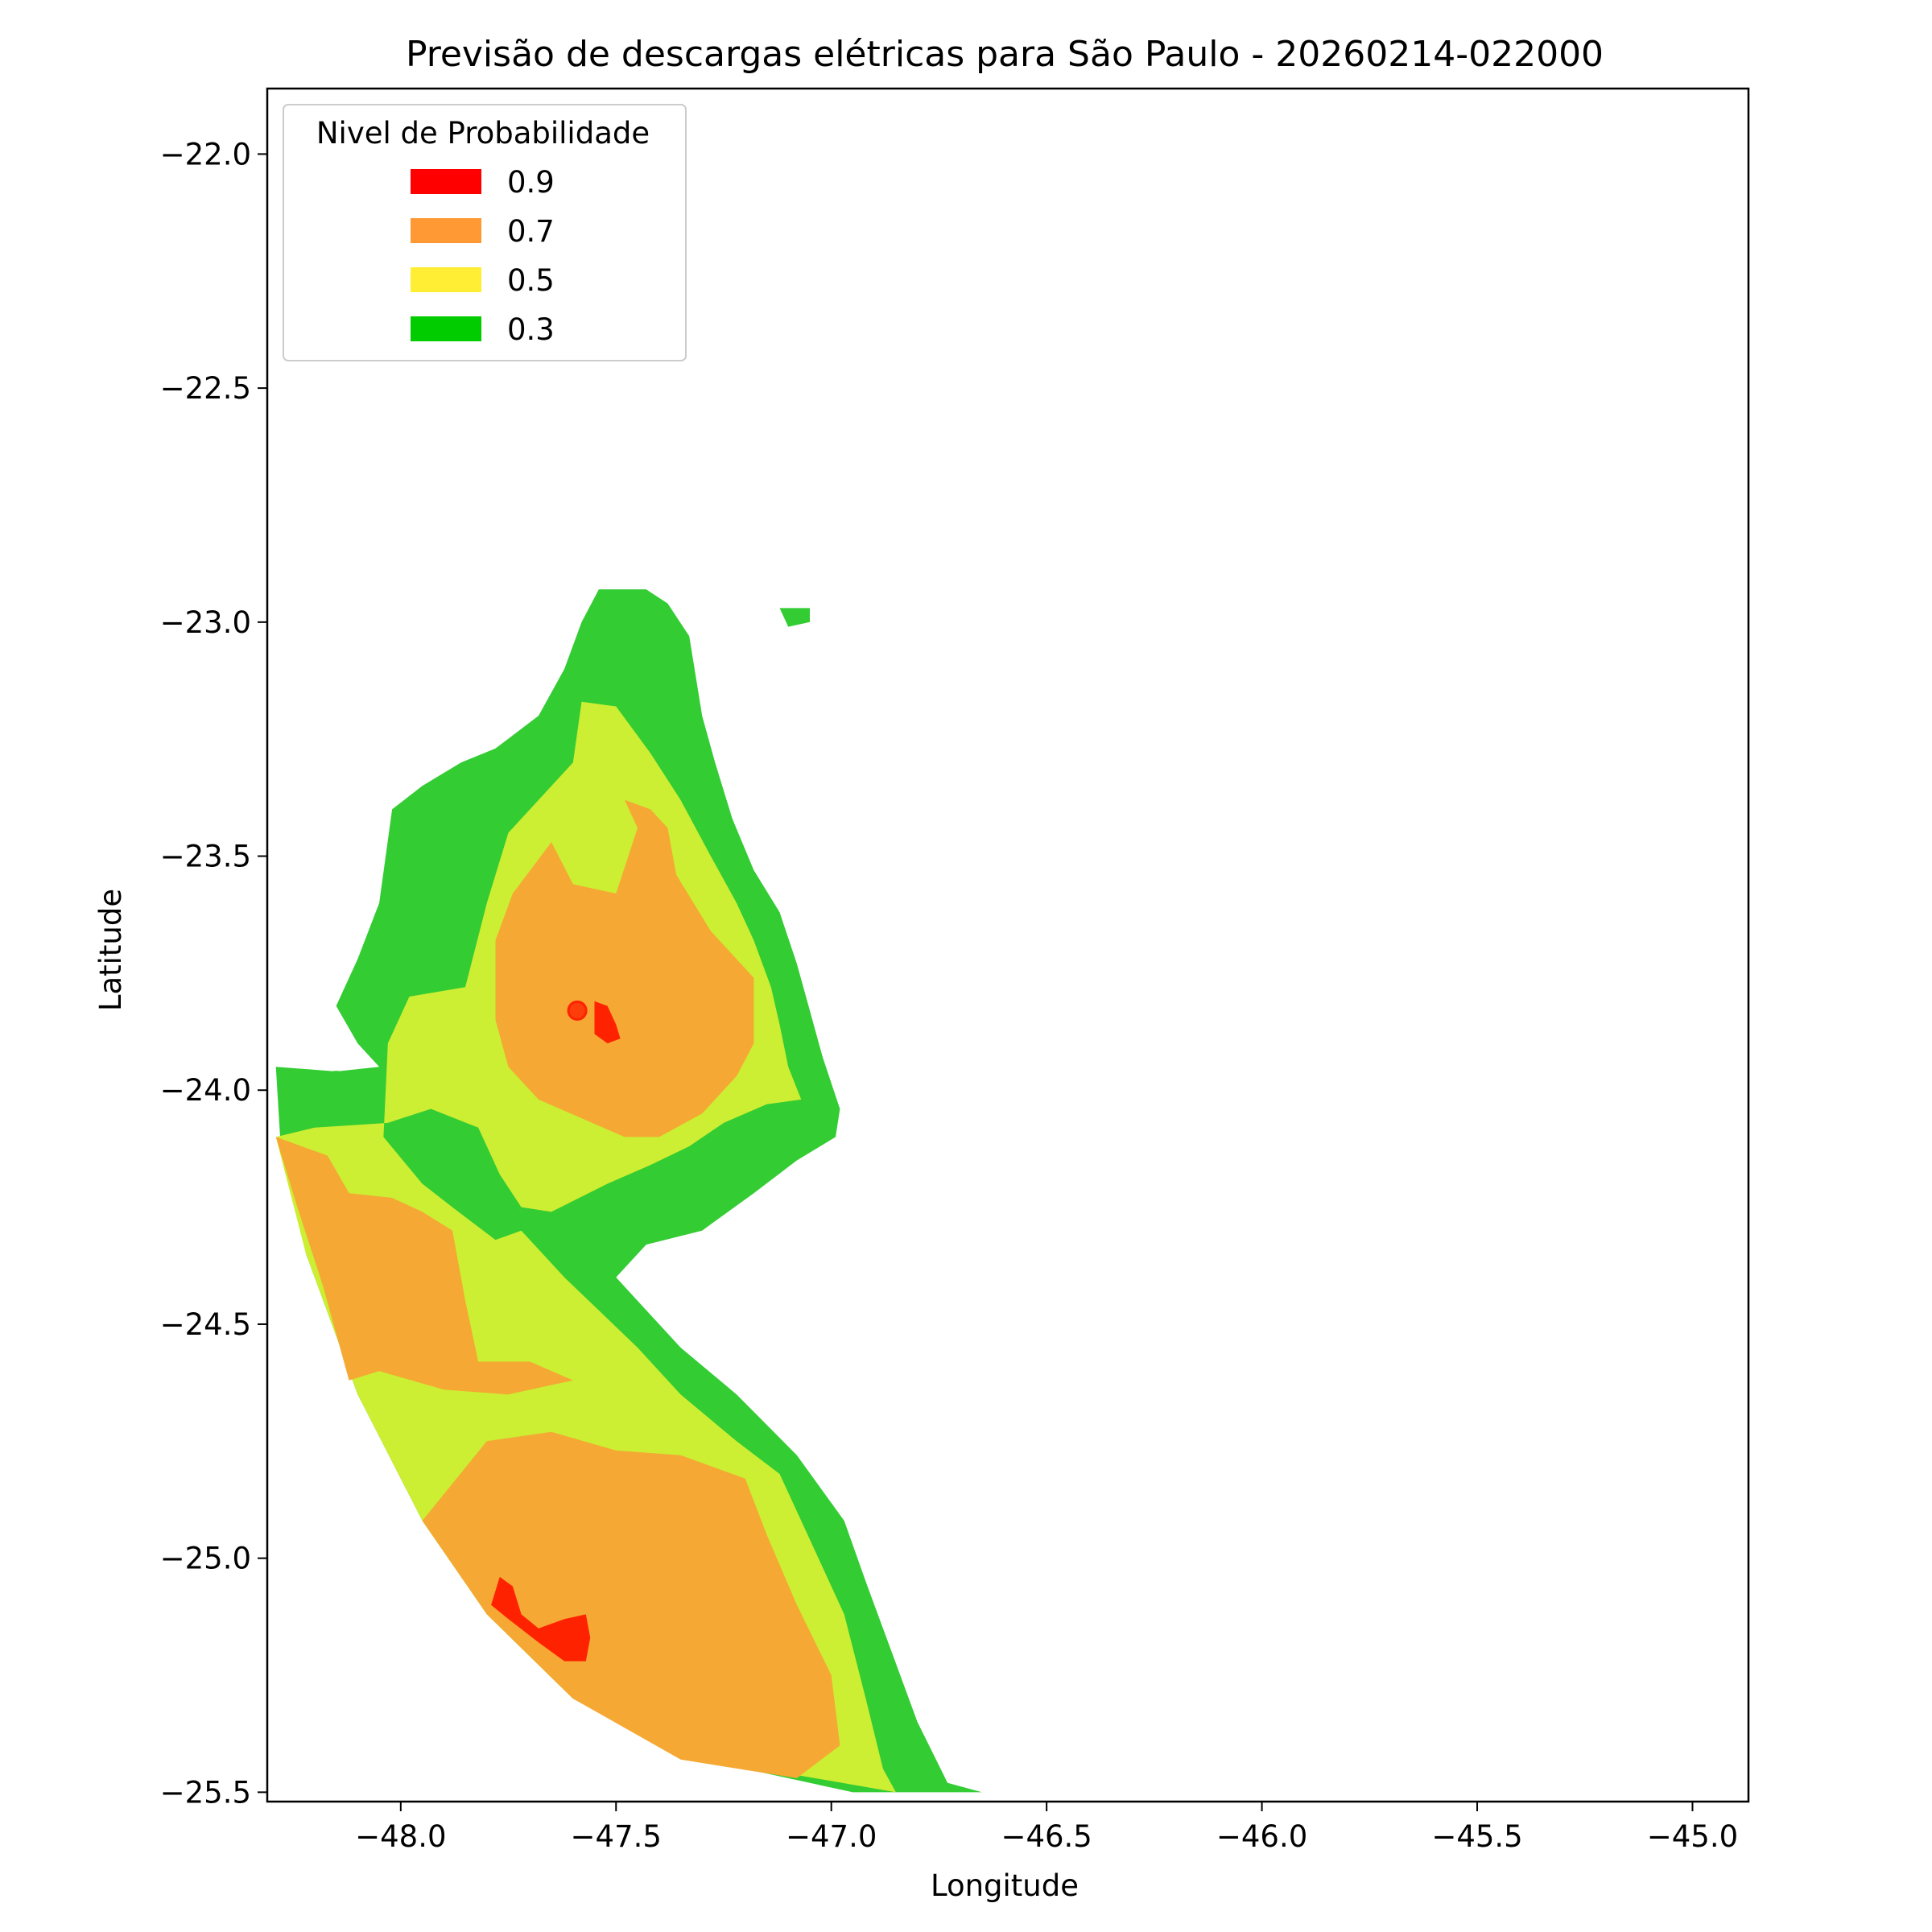 This screenshot has width=1932, height=1932. I want to click on legend-entry-label: 0.9, so click(531, 182).